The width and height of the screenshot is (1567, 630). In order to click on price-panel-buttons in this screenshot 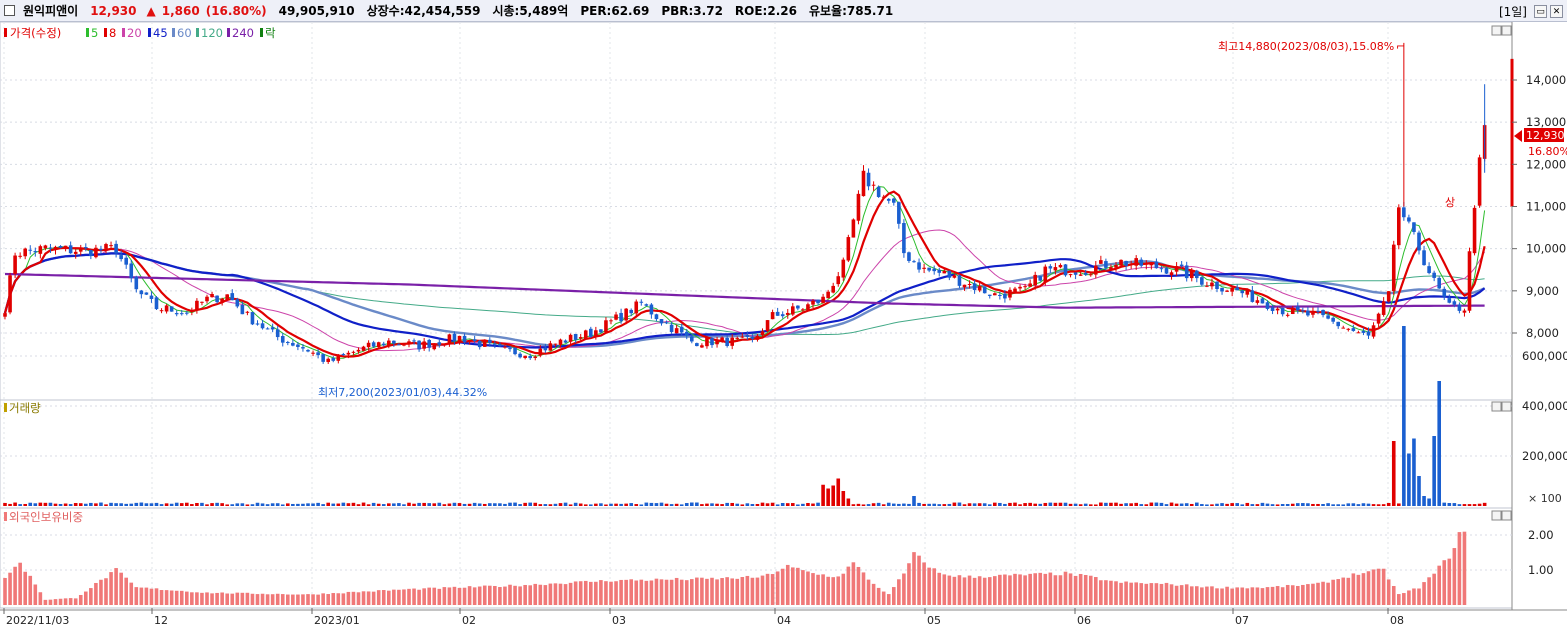, I will do `click(1501, 30)`.